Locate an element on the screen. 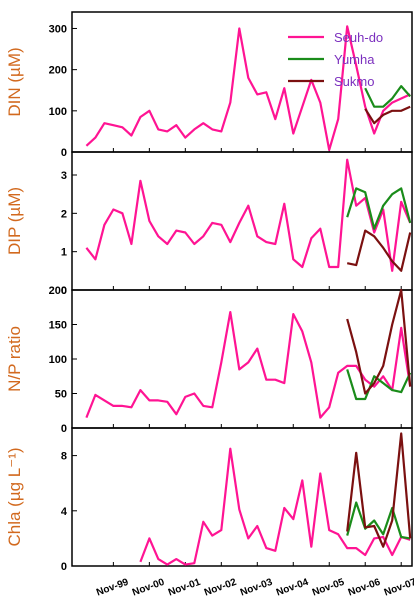  x-tick-label: Nov-01 is located at coordinates (185, 588).